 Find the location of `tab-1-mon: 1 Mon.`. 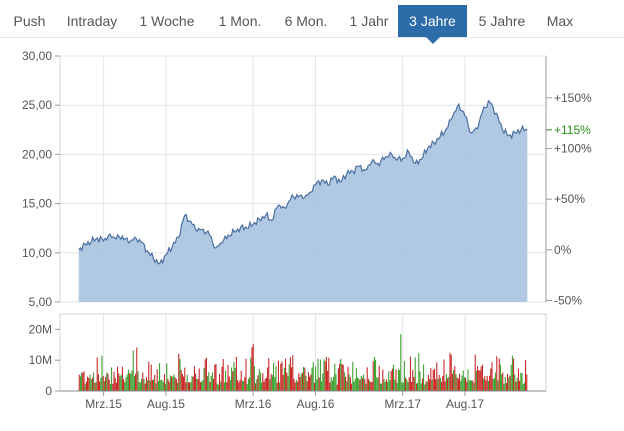

tab-1-mon: 1 Mon. is located at coordinates (240, 21).